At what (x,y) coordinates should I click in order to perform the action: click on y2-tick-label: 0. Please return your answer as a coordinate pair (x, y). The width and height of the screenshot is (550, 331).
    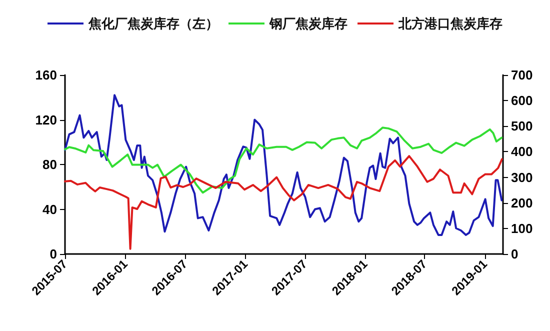
    Looking at the image, I should click on (514, 254).